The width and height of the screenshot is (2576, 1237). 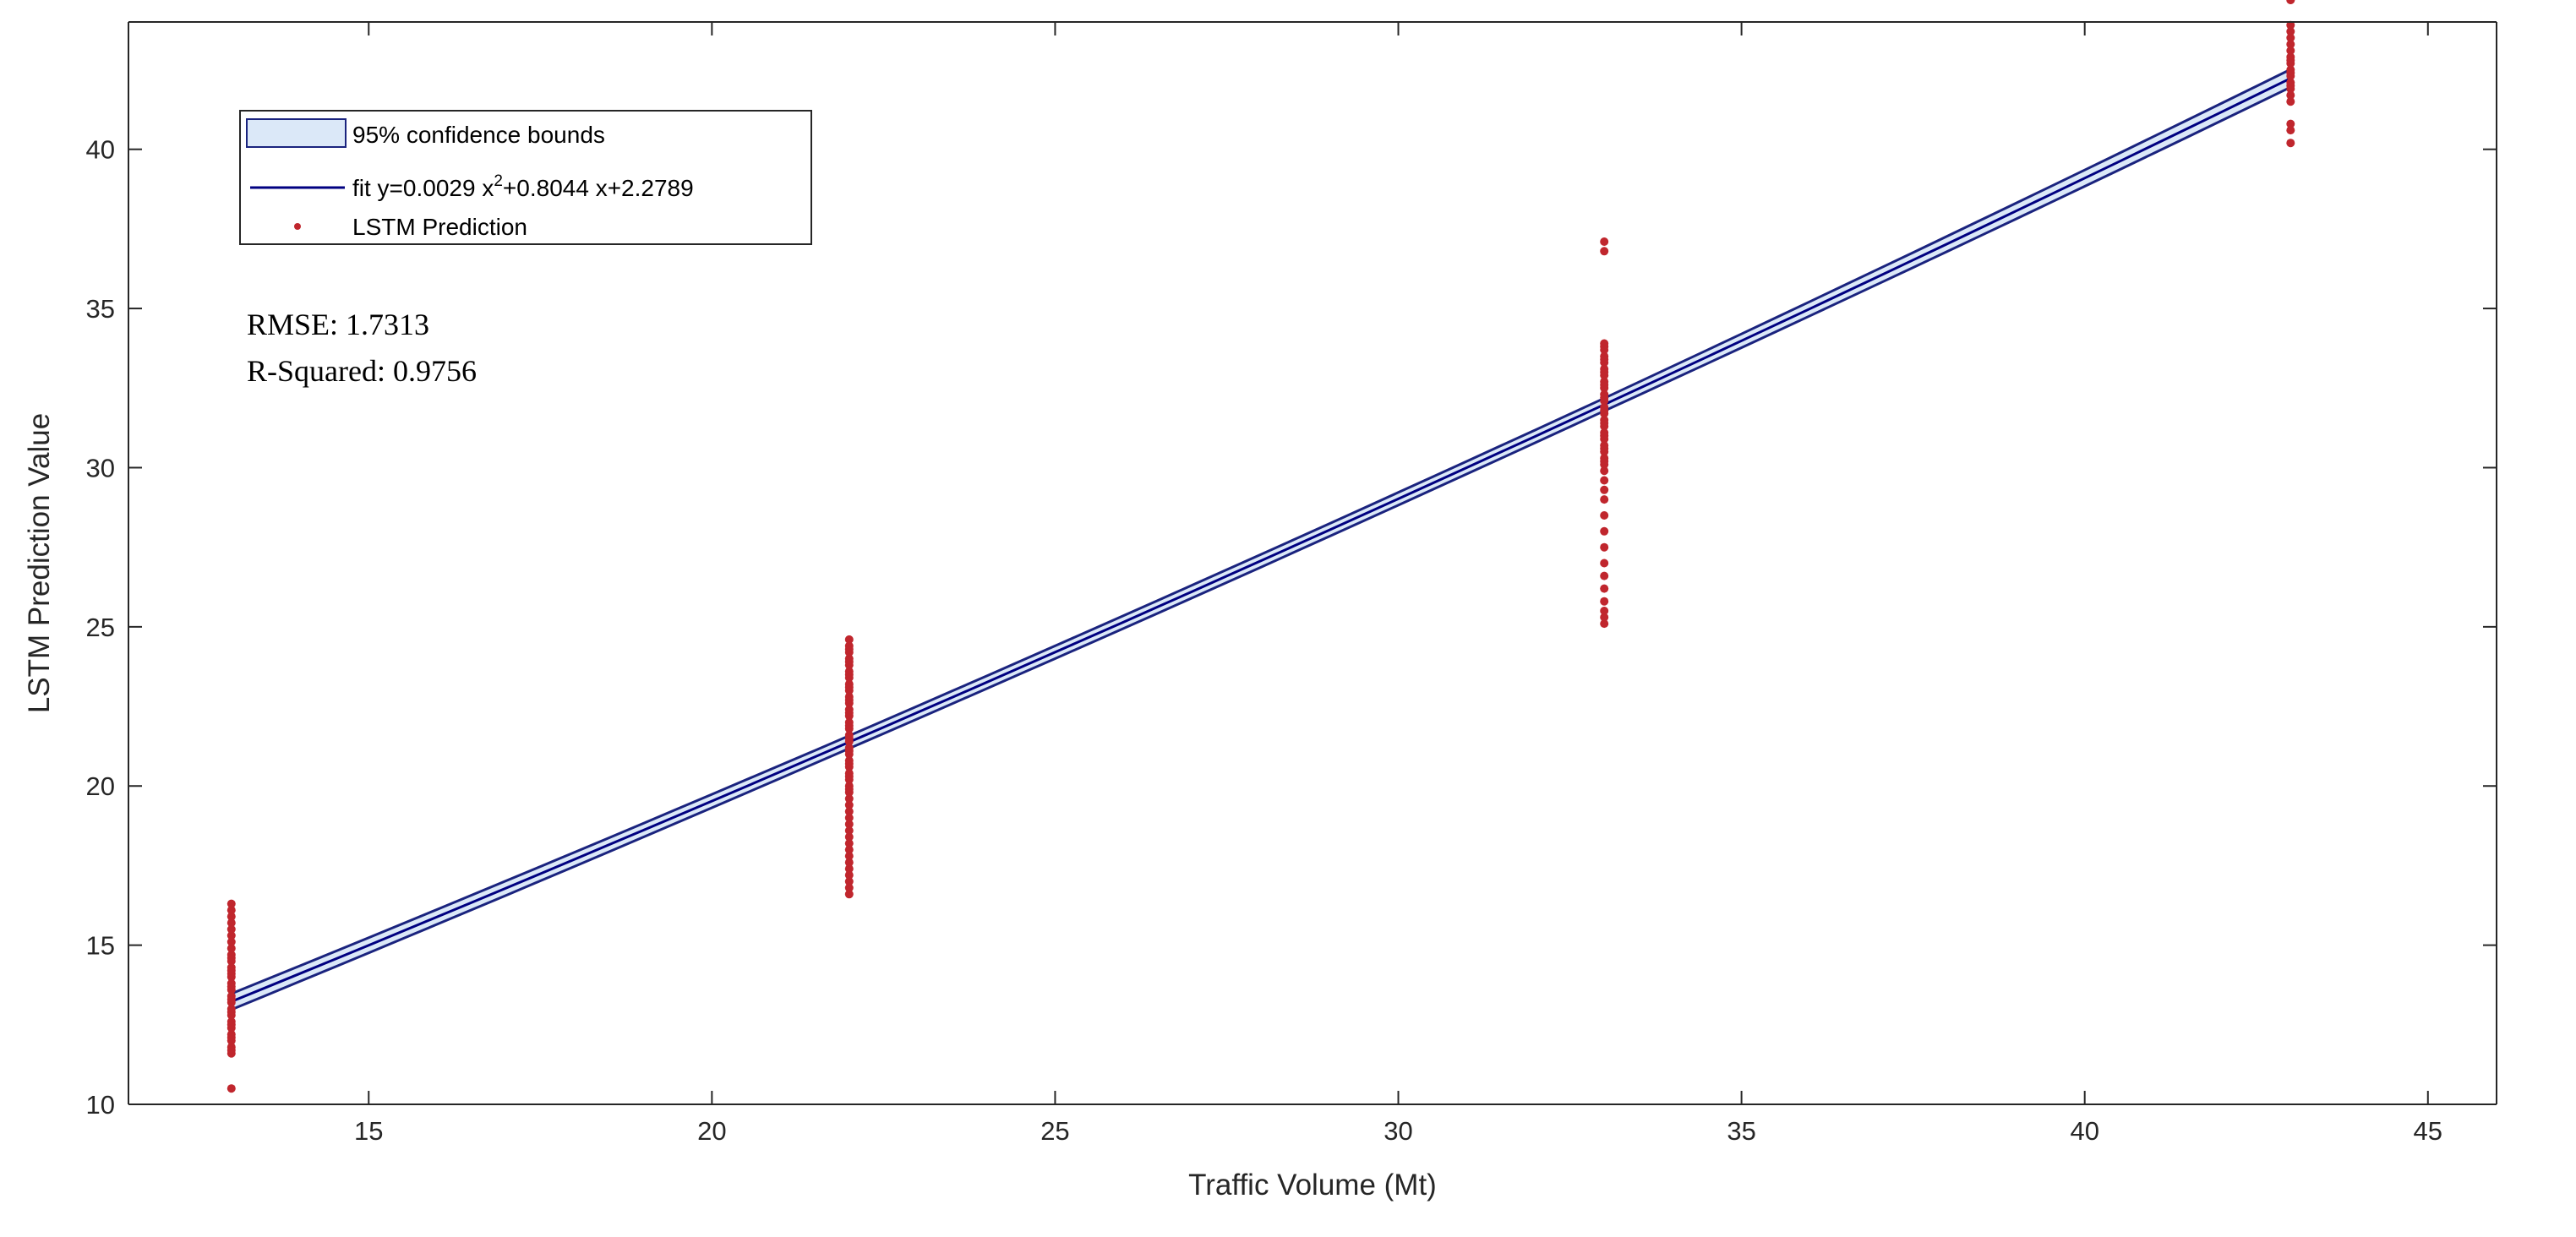 What do you see at coordinates (362, 348) in the screenshot?
I see `annotations: RMSE: 1.7313 R-Squared: 0.9756` at bounding box center [362, 348].